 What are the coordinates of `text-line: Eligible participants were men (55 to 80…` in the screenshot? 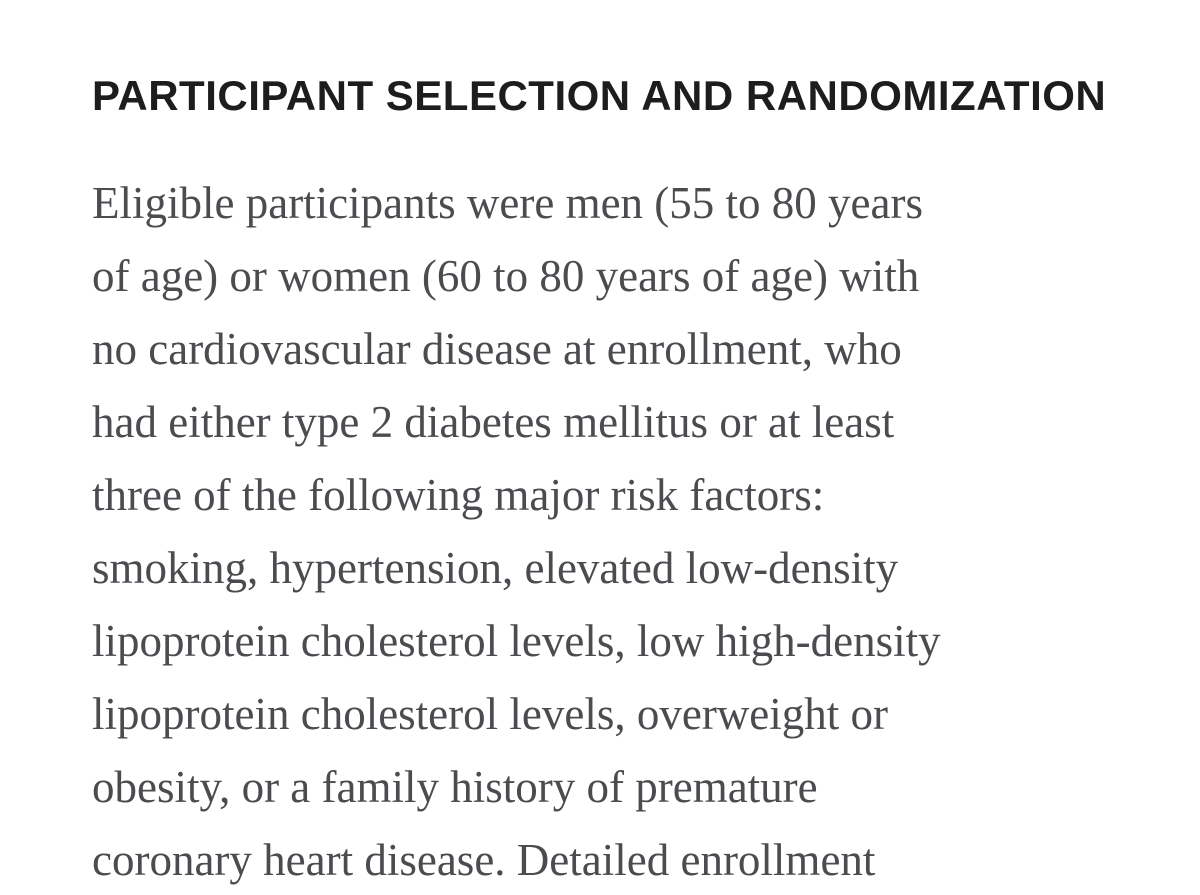 It's located at (507, 203).